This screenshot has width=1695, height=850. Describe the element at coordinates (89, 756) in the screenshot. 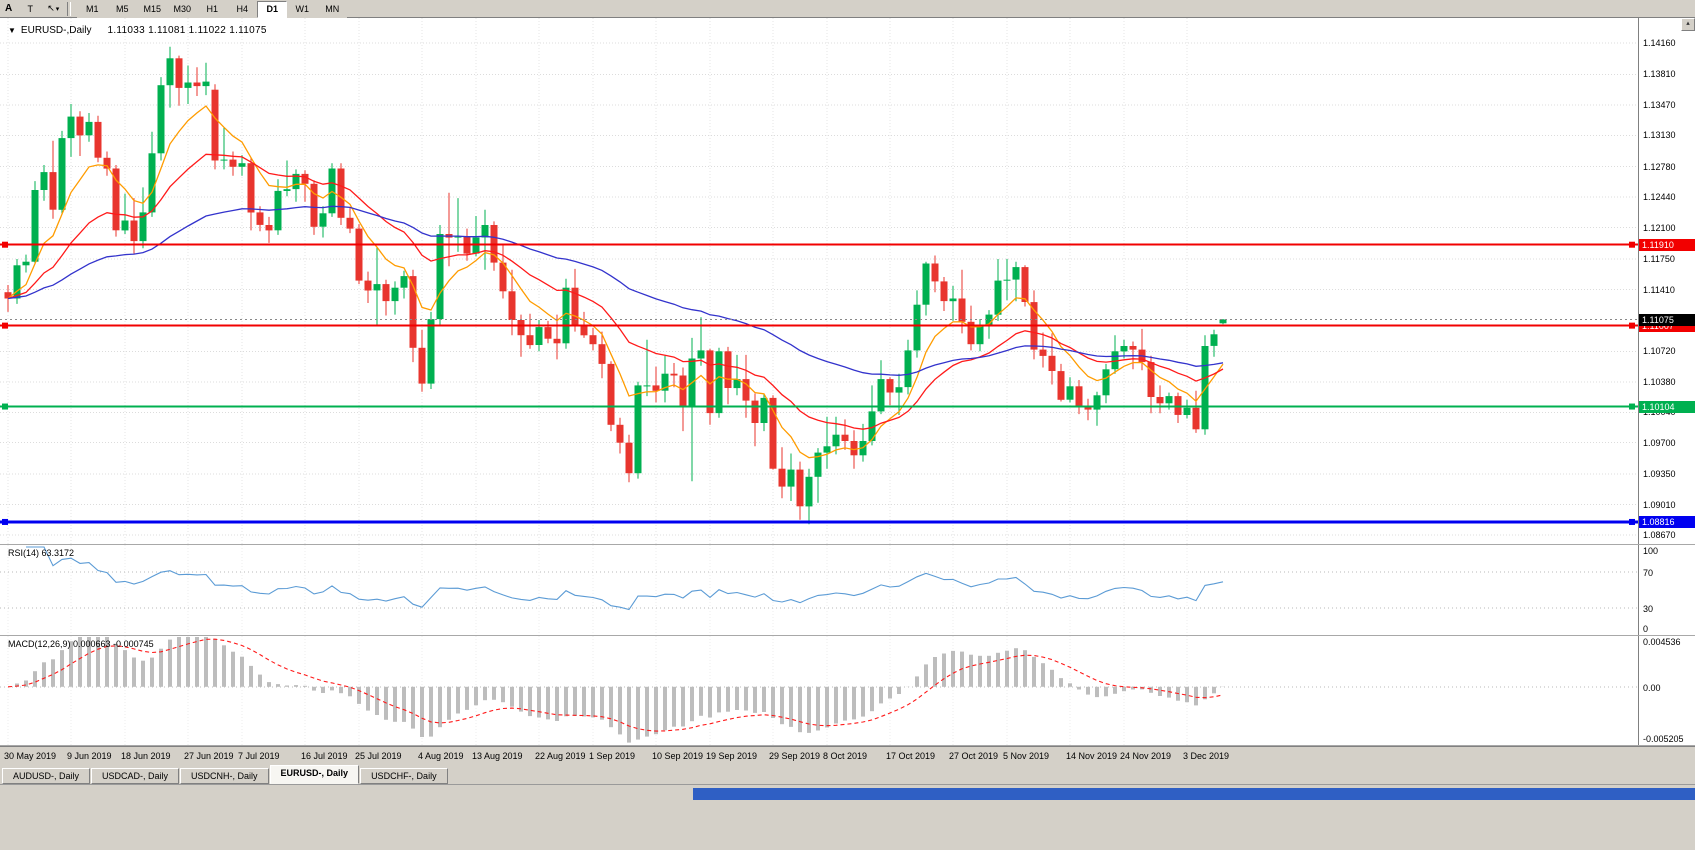

I see `date-axis-label: 9 Jun 2019` at that location.